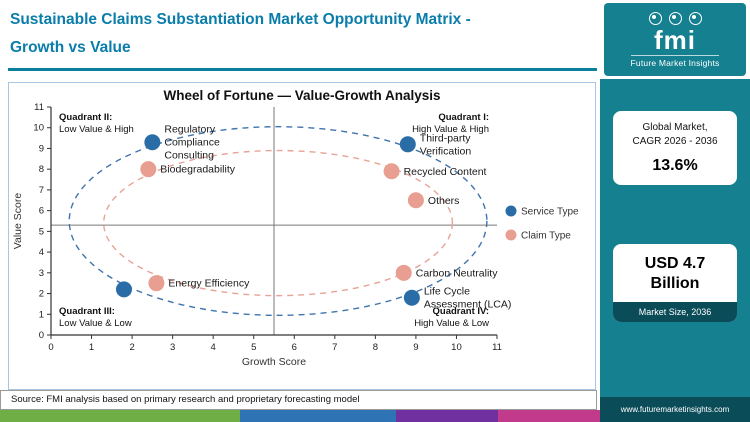  Describe the element at coordinates (209, 284) in the screenshot. I see `point-label: Energy Efficiency` at that location.